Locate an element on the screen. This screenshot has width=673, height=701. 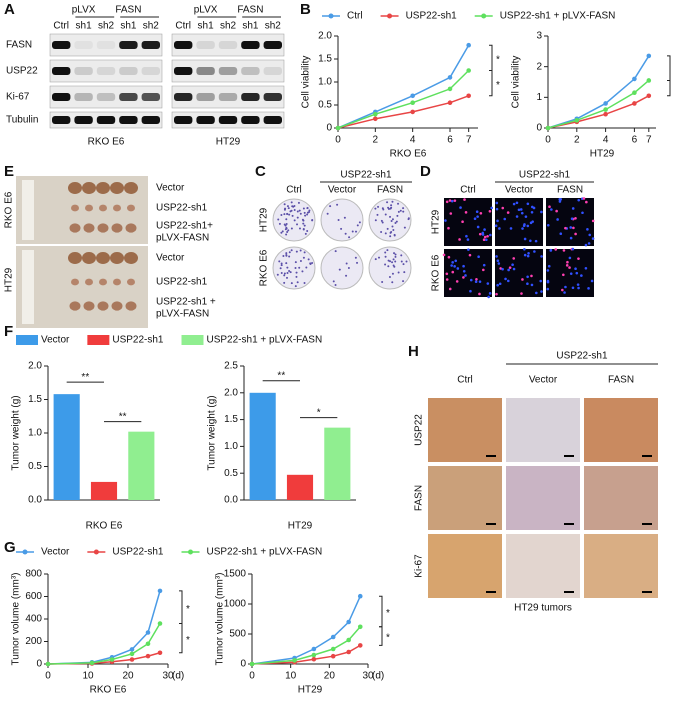
y-tick-label: 200 is located at coordinates (33, 641).